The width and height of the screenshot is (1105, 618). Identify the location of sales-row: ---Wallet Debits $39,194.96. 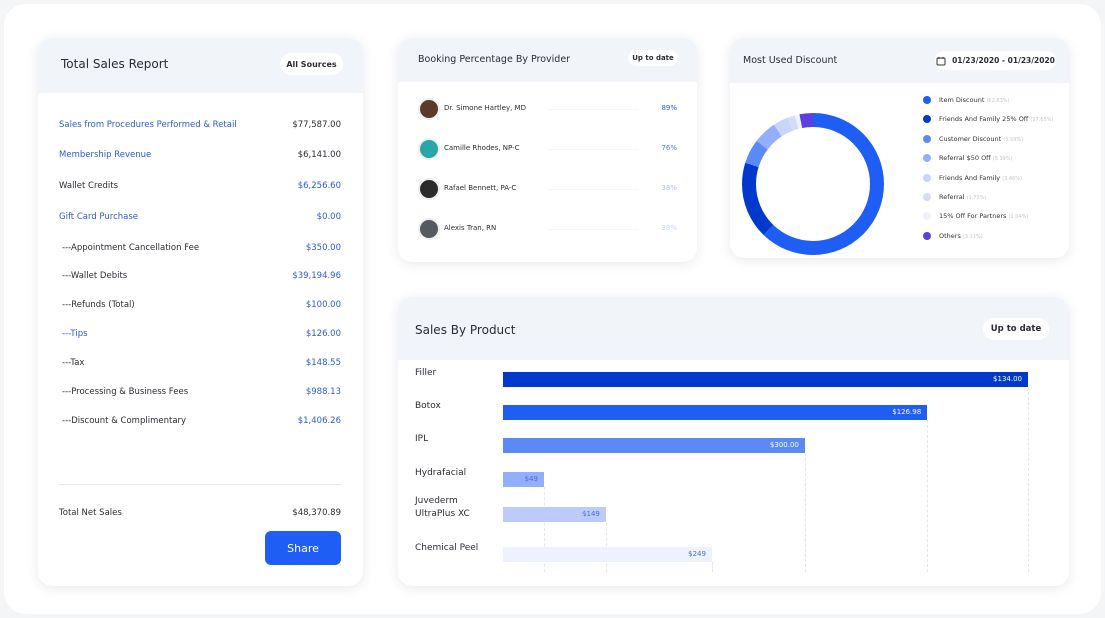
(200, 276).